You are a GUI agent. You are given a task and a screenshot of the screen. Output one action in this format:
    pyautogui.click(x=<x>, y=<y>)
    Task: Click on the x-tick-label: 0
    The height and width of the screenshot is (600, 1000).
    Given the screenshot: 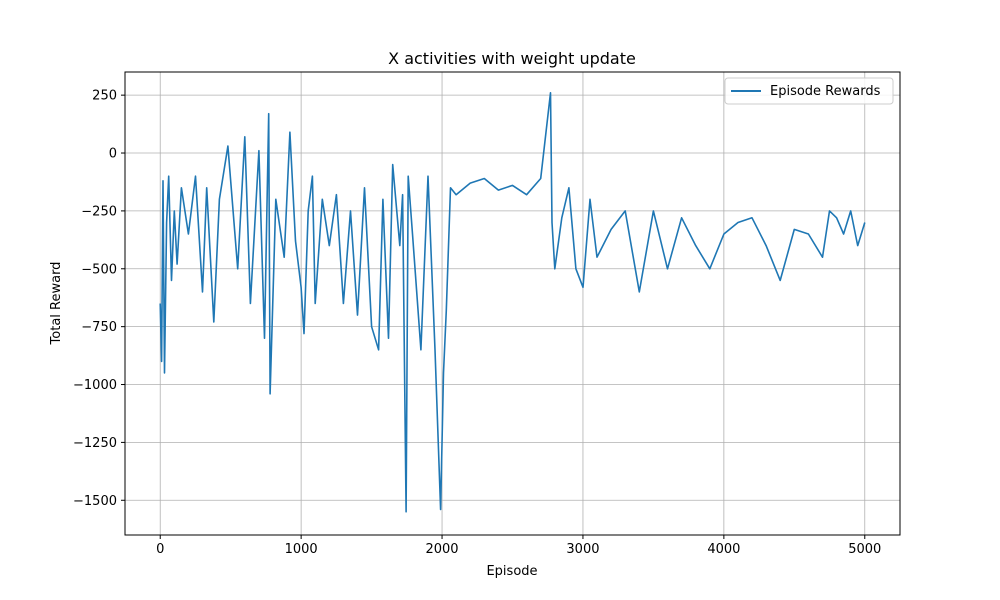 What is the action you would take?
    pyautogui.click(x=160, y=549)
    